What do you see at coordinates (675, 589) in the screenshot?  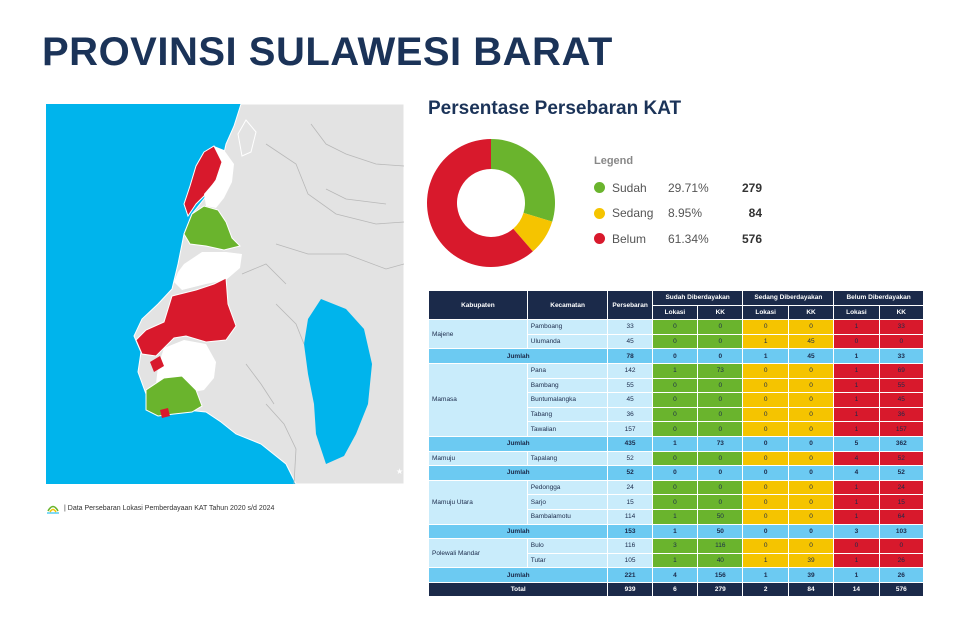 I see `value-cell: 6` at bounding box center [675, 589].